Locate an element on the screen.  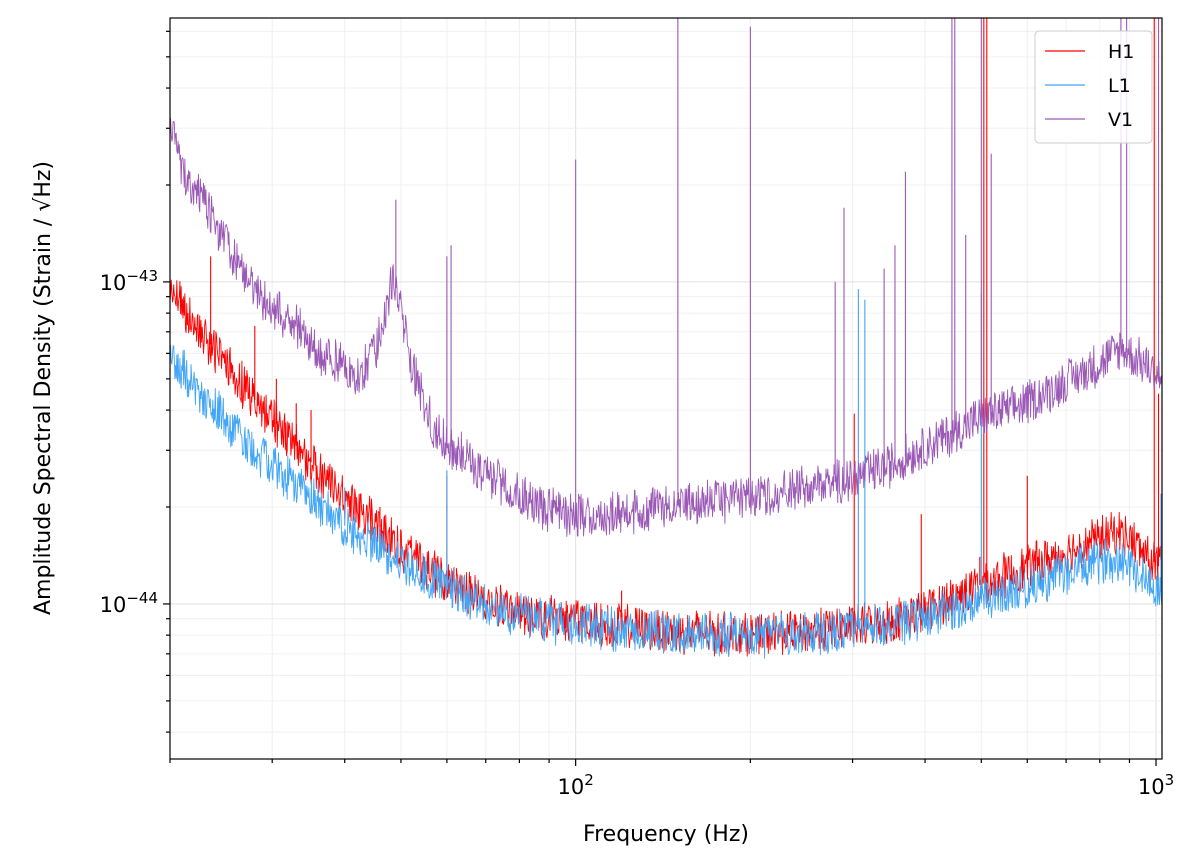
legend-label-H1: H1 is located at coordinates (1121, 52).